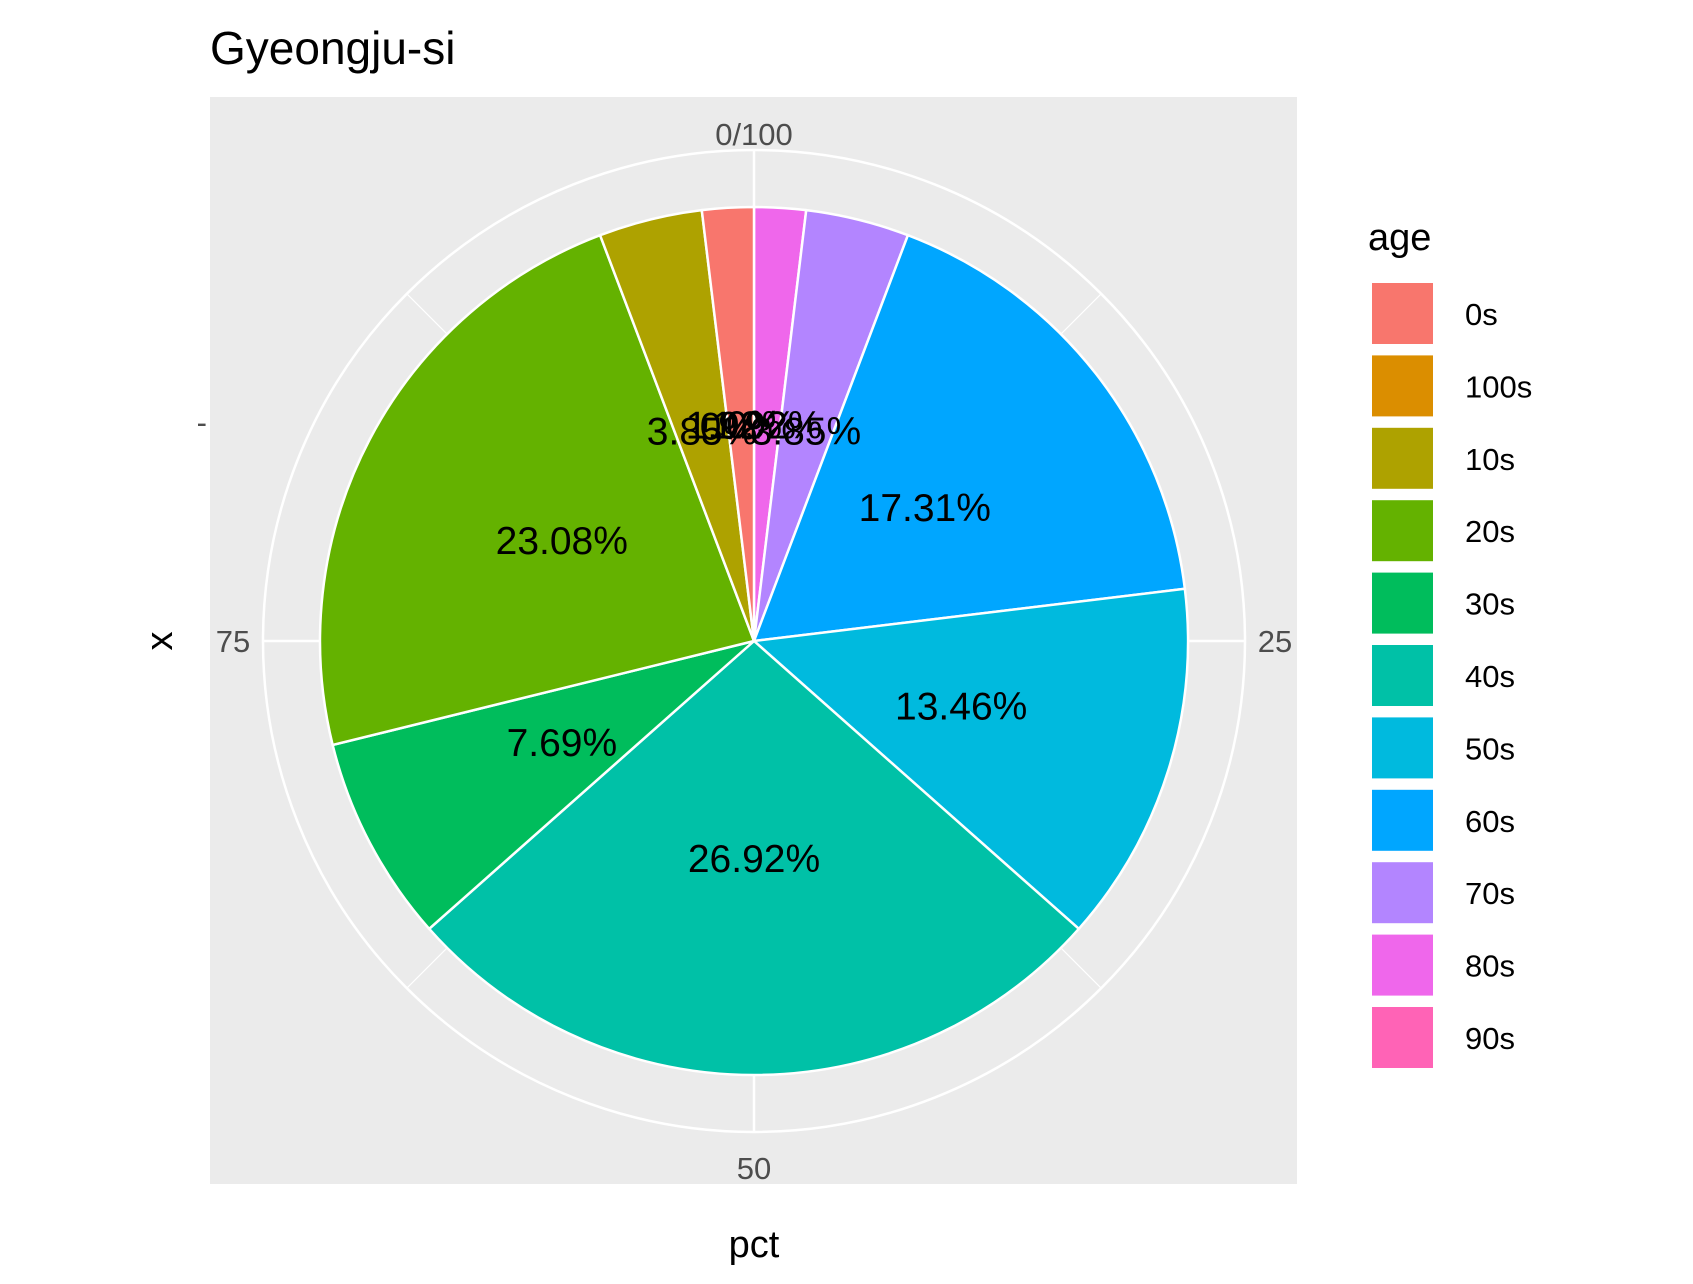 The image size is (1693, 1284). I want to click on legend-label-20s: 20s, so click(1490, 531).